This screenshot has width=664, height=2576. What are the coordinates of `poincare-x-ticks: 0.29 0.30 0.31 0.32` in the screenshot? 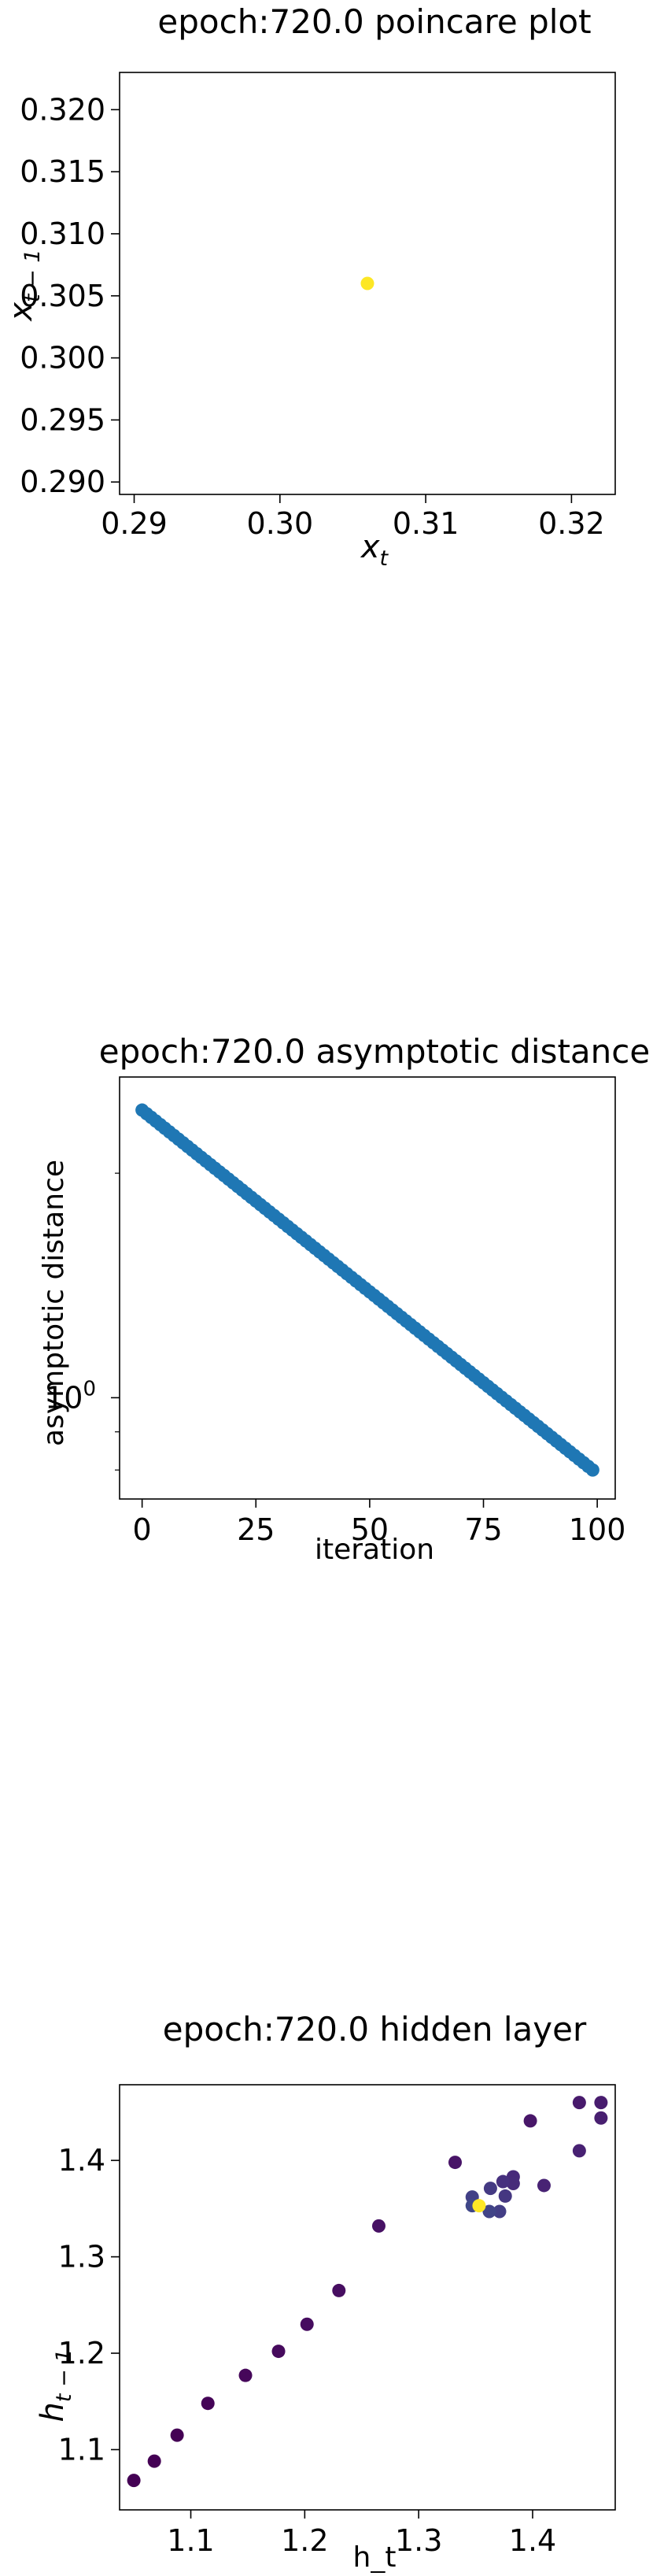 It's located at (353, 517).